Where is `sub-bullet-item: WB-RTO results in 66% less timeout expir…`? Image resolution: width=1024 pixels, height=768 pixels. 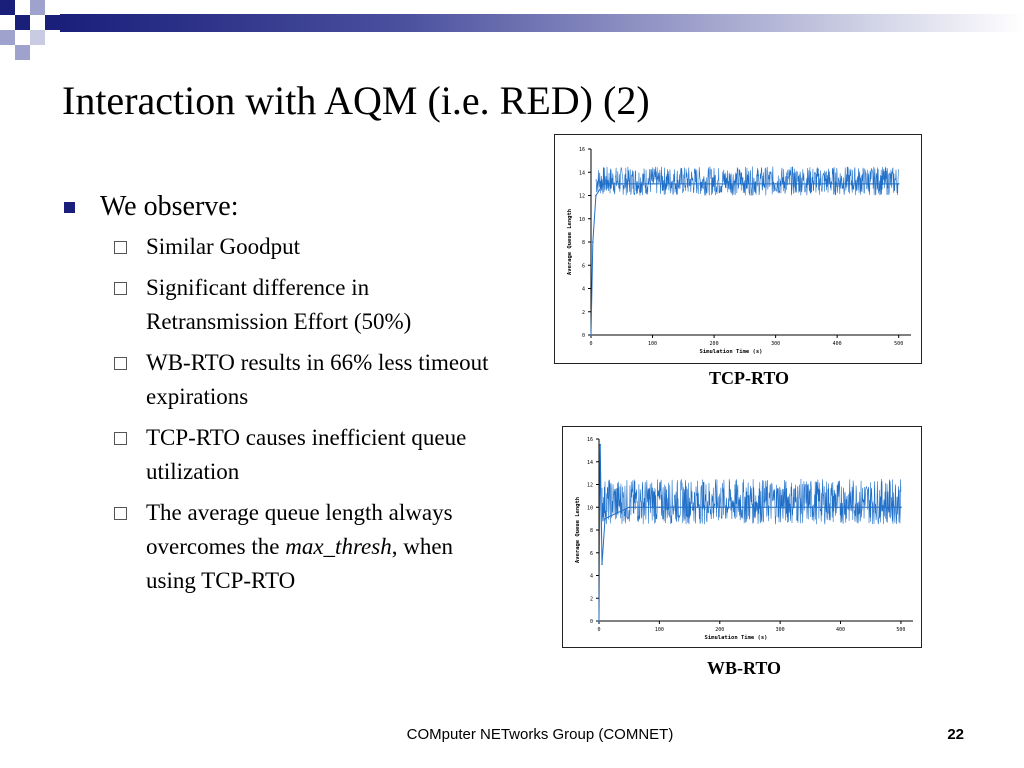 sub-bullet-item: WB-RTO results in 66% less timeout expir… is located at coordinates (282, 380).